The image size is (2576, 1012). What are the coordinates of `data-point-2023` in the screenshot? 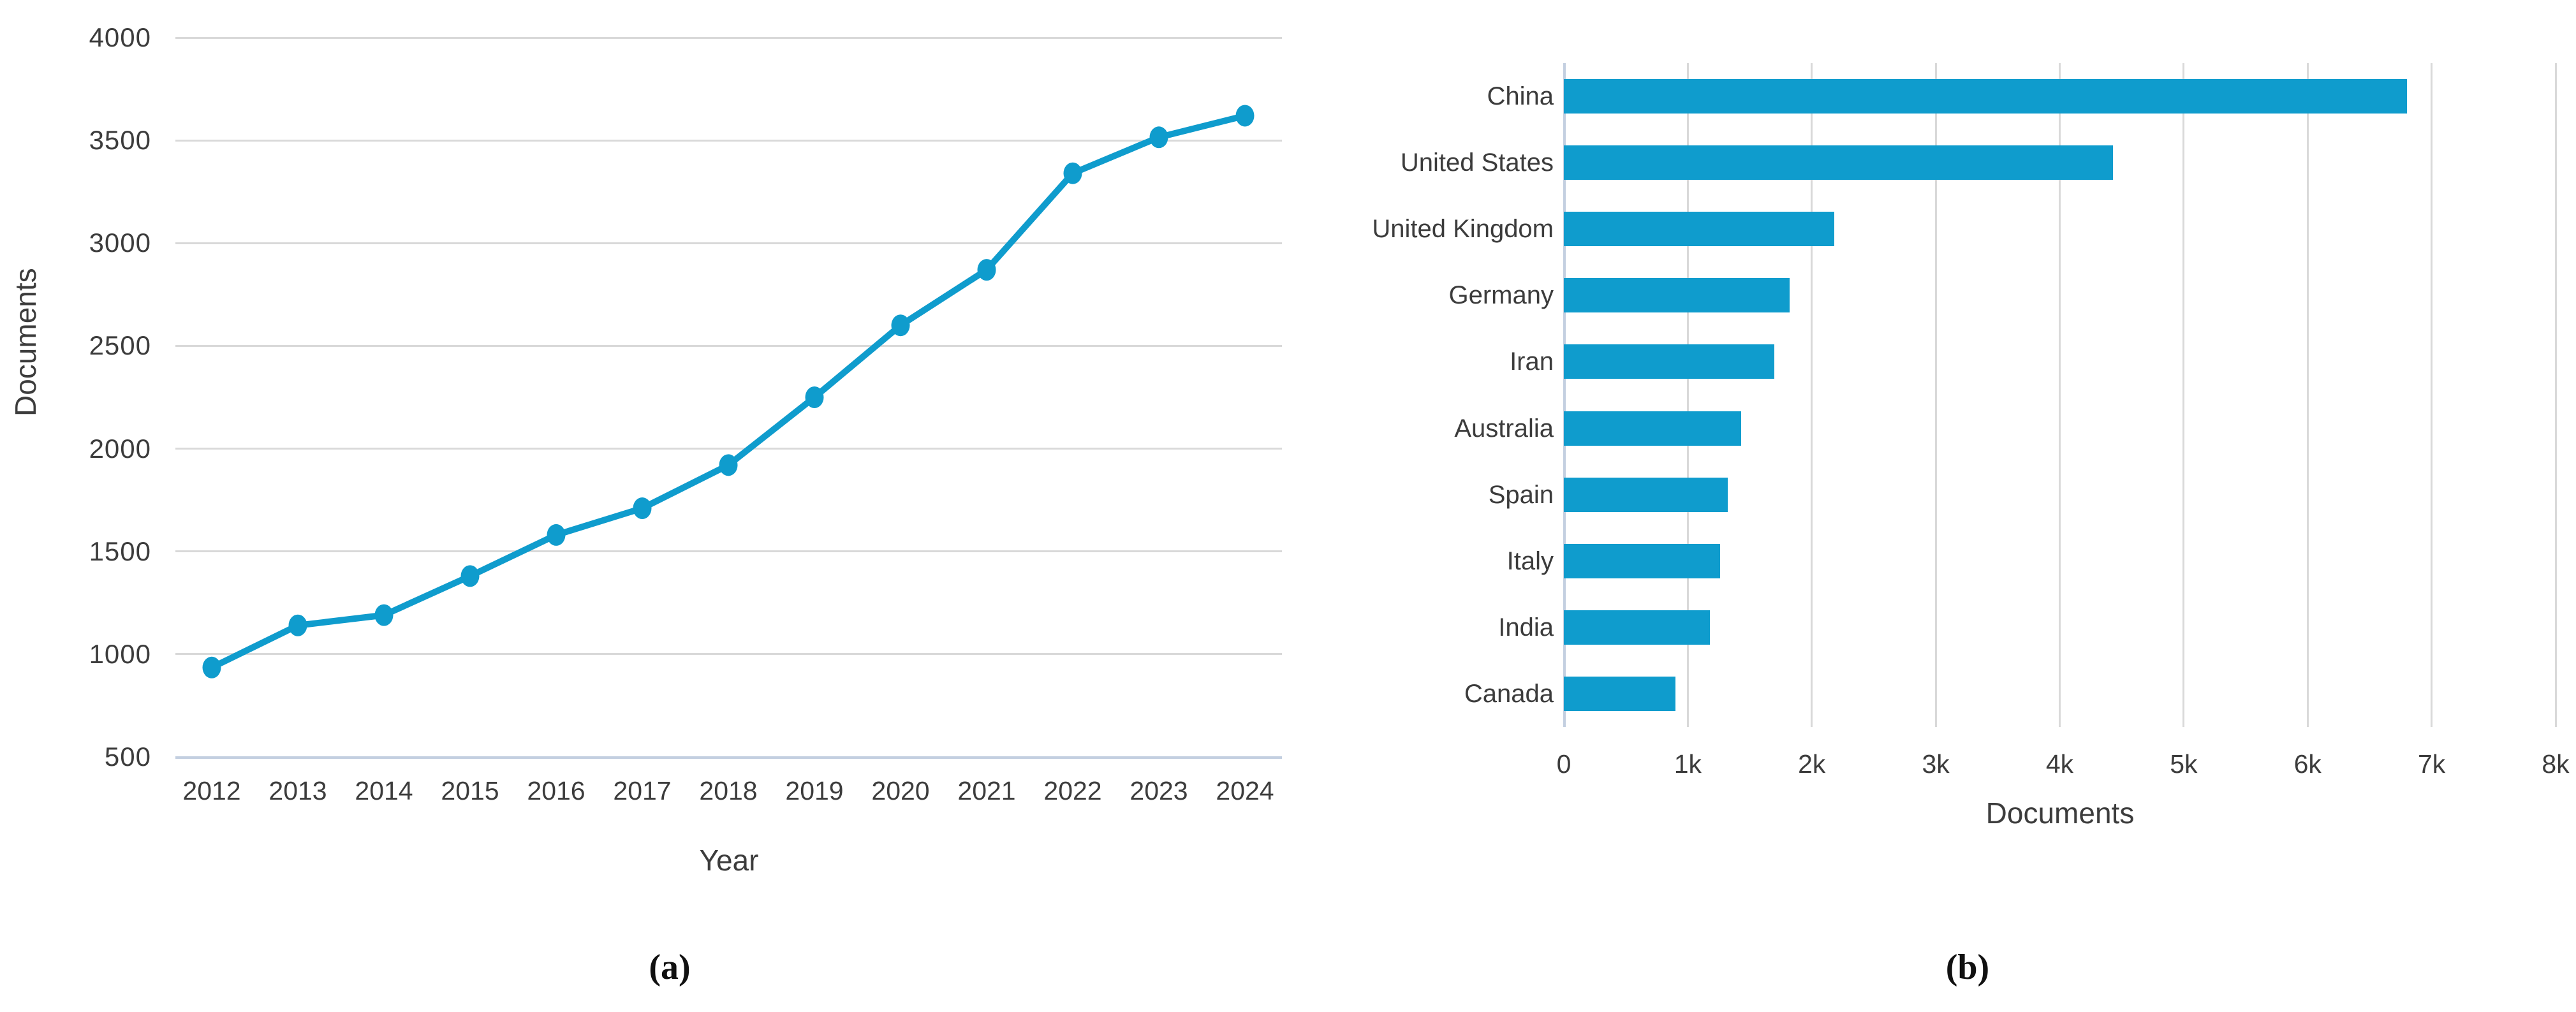 It's located at (1158, 137).